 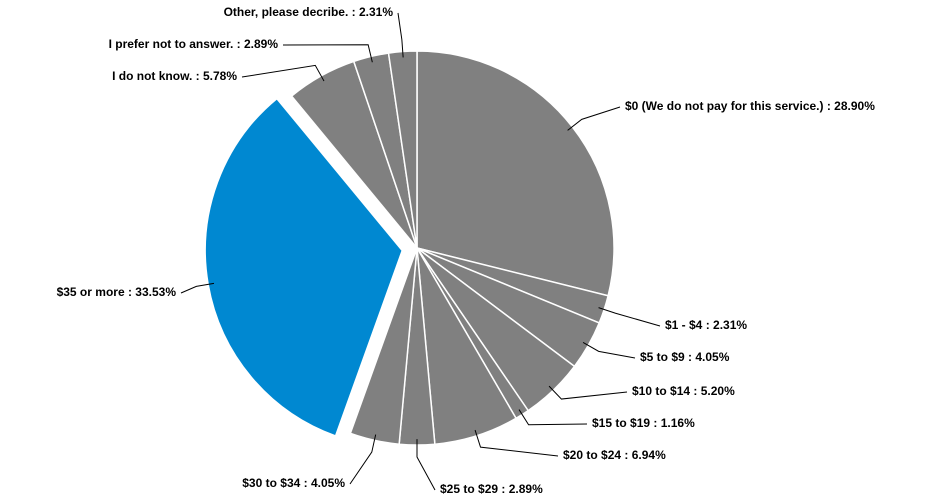 I want to click on label-name: I do not know., so click(x=152, y=76).